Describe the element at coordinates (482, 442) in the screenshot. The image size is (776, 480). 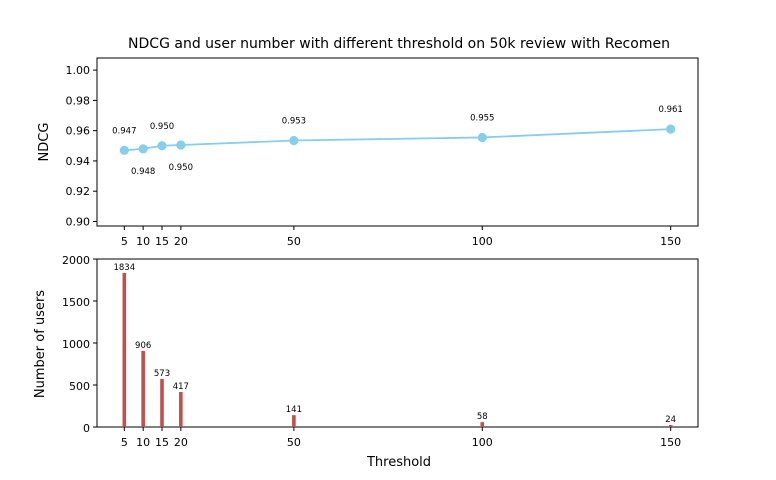
I see `users-x-tick-label: 100` at that location.